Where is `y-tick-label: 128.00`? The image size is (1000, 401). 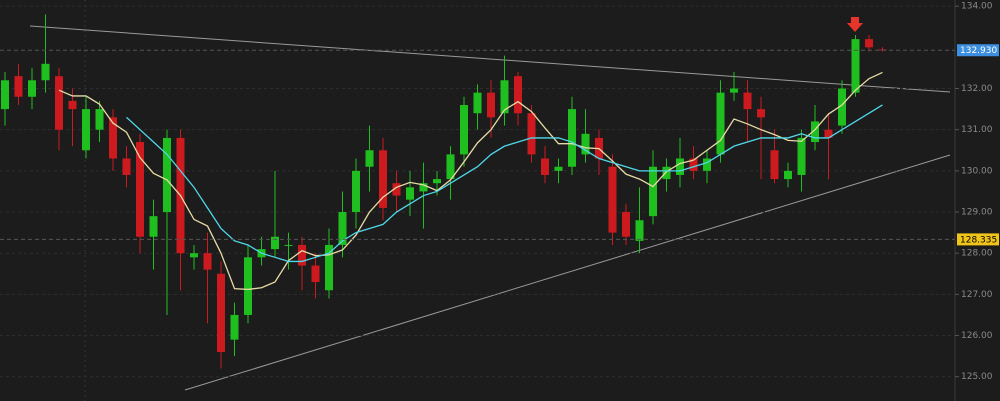 y-tick-label: 128.00 is located at coordinates (977, 254).